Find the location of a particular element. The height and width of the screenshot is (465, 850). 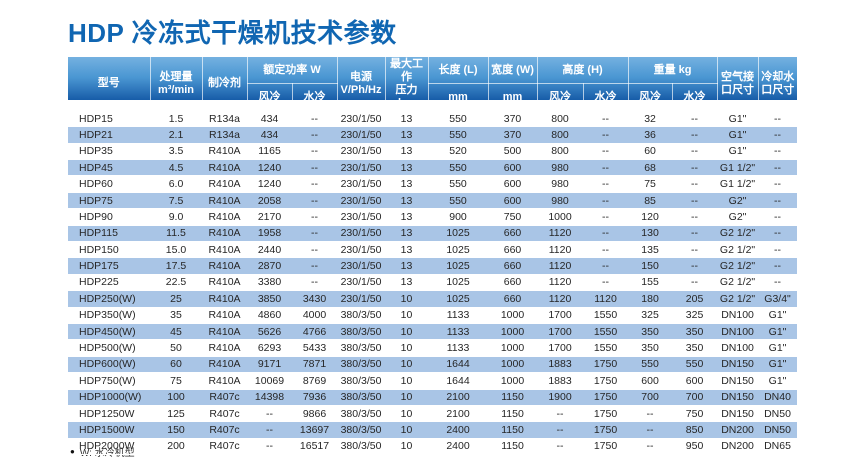

value-cell: 50 is located at coordinates (176, 348).